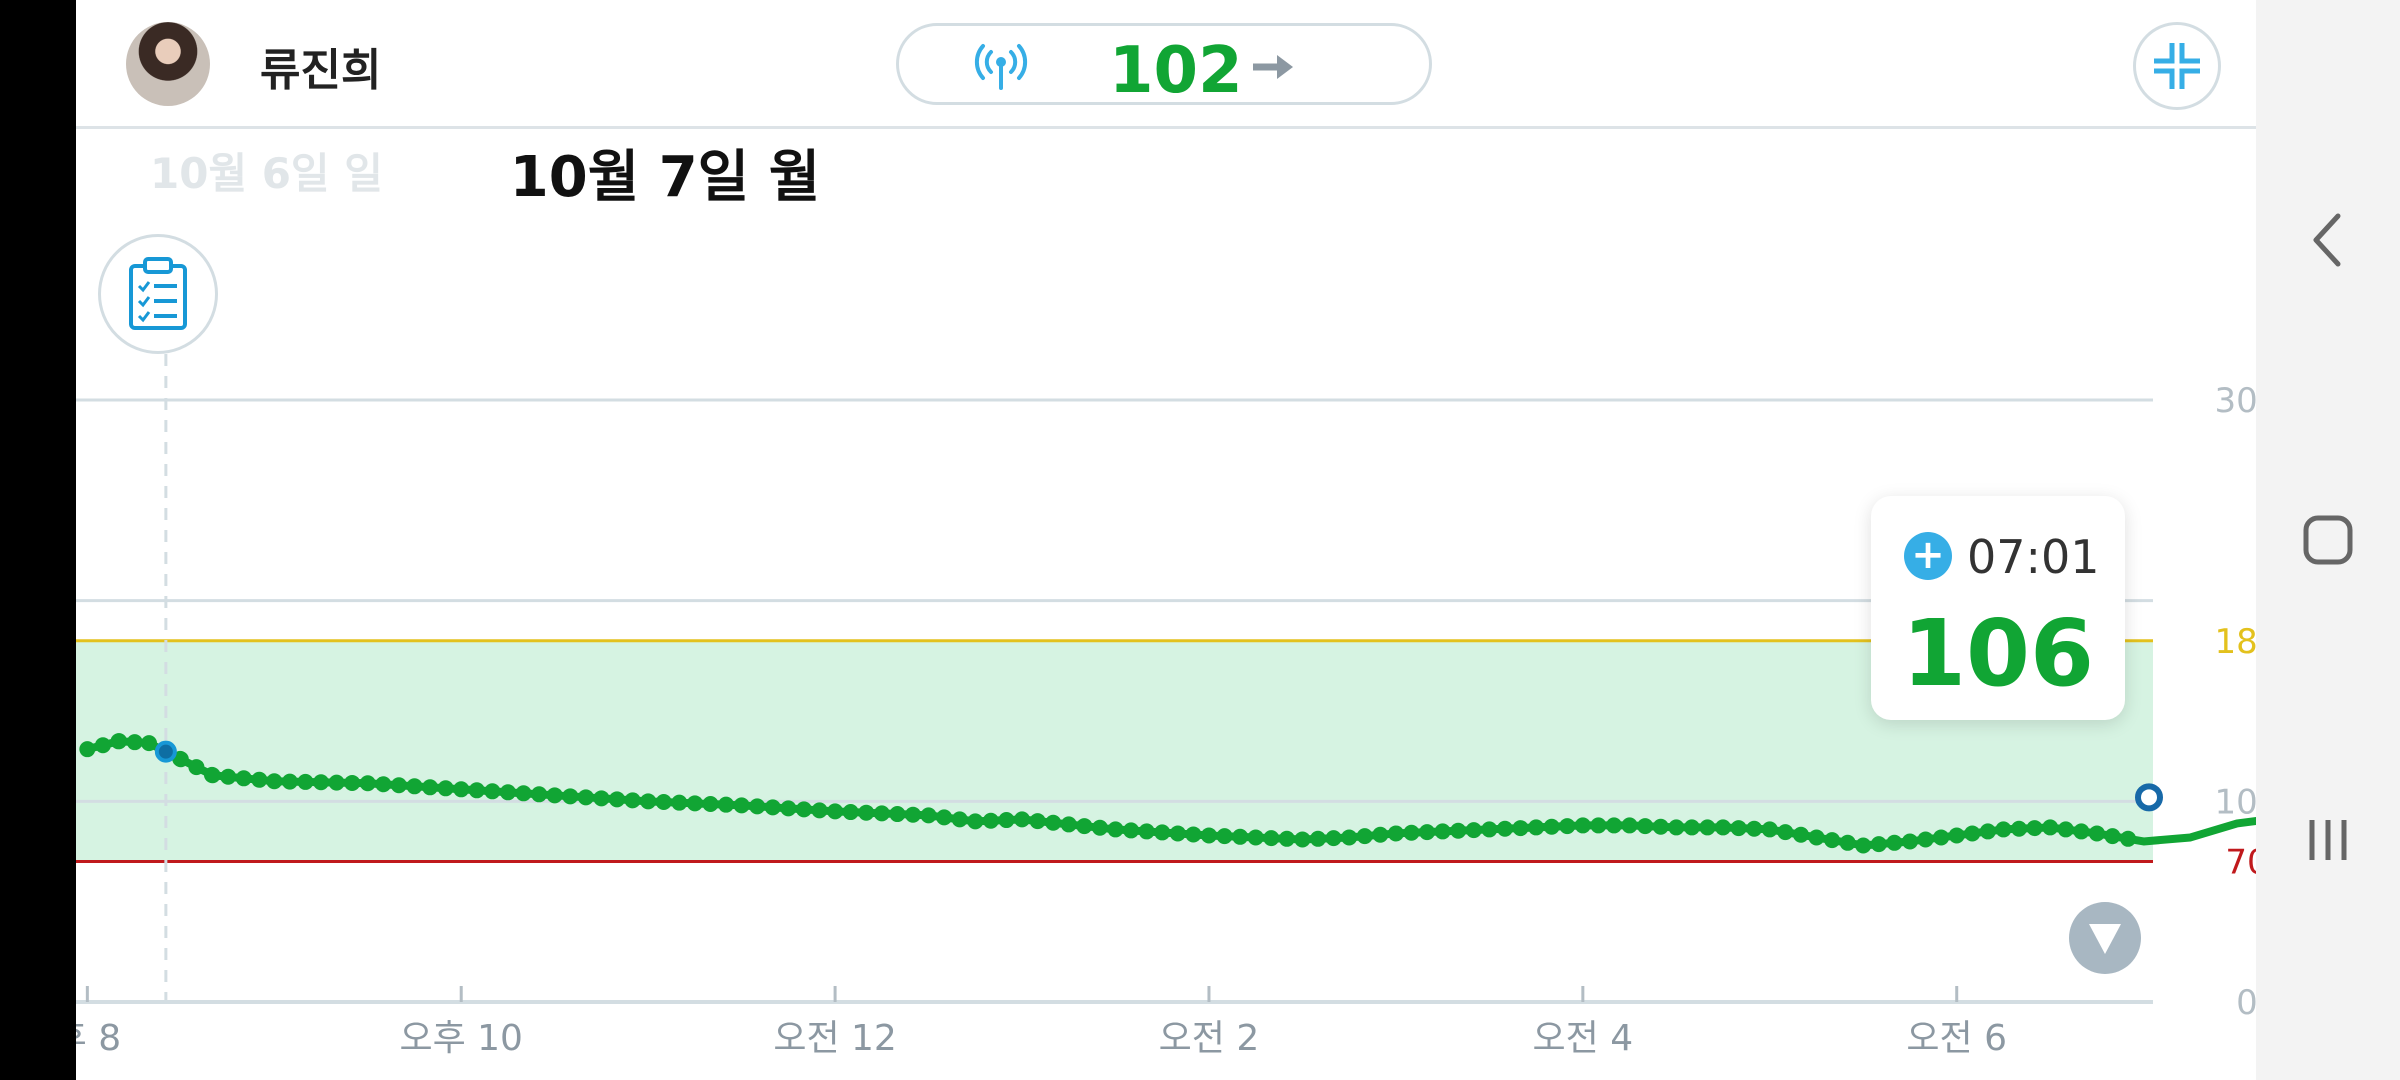  I want to click on user-avatar, so click(168, 64).